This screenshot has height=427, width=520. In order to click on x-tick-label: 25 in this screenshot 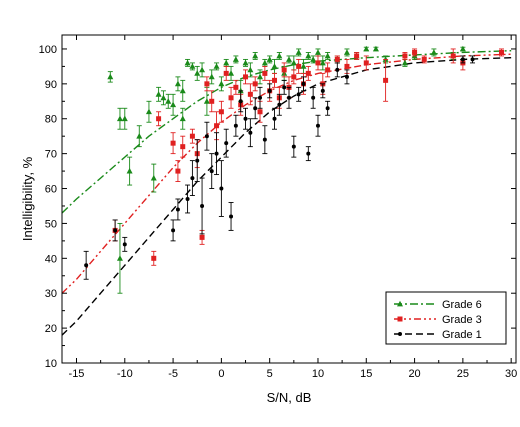, I will do `click(463, 374)`.